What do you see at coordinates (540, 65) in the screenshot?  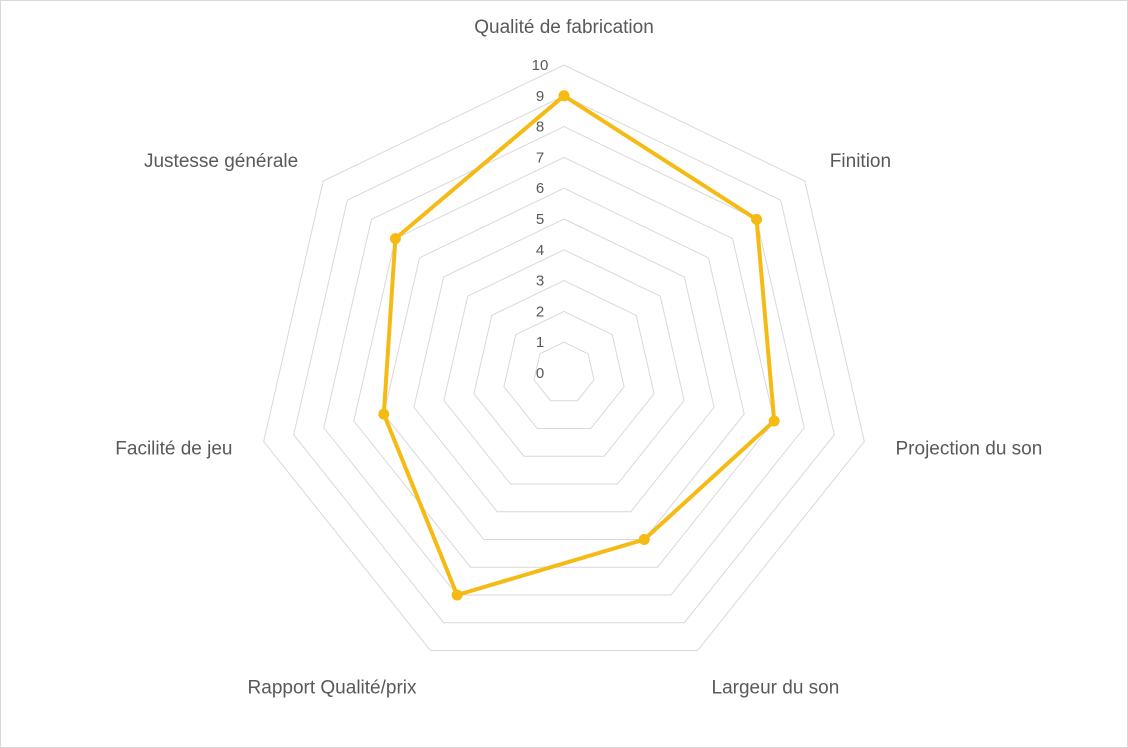 I see `tick-label: 10` at bounding box center [540, 65].